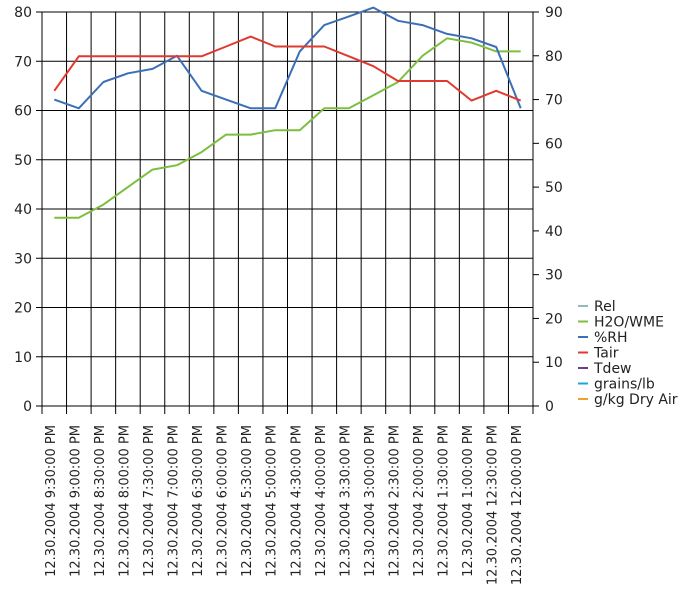 This screenshot has height=601, width=694. What do you see at coordinates (549, 407) in the screenshot?
I see `right-tick-label: 0` at bounding box center [549, 407].